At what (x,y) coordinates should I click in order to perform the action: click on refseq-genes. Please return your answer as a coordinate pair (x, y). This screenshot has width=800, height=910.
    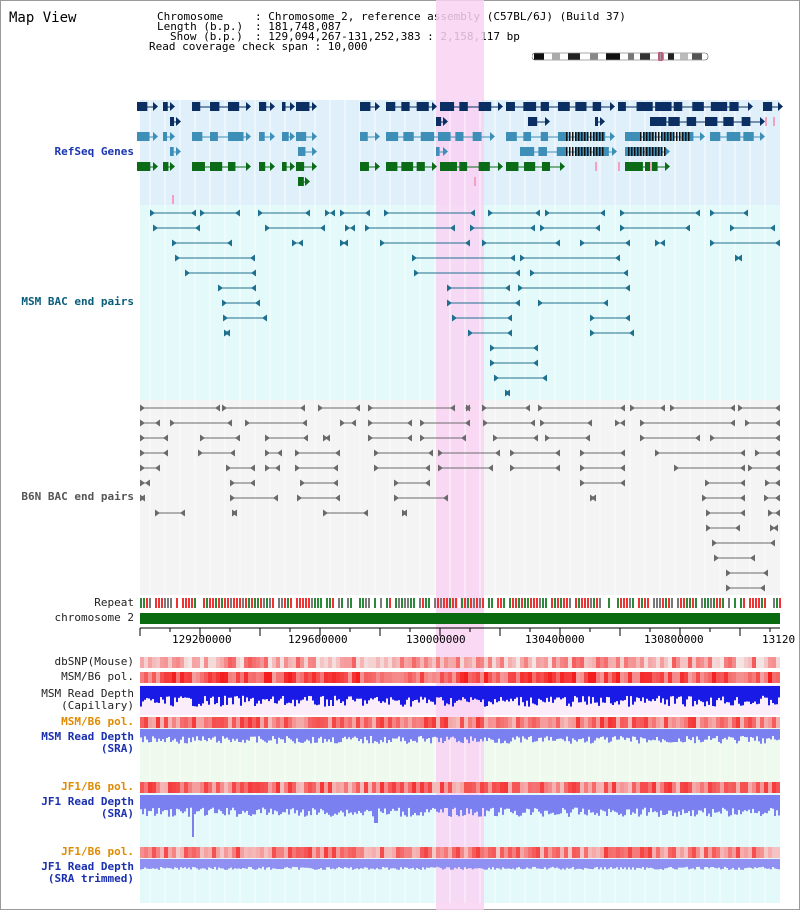
    Looking at the image, I should click on (460, 153).